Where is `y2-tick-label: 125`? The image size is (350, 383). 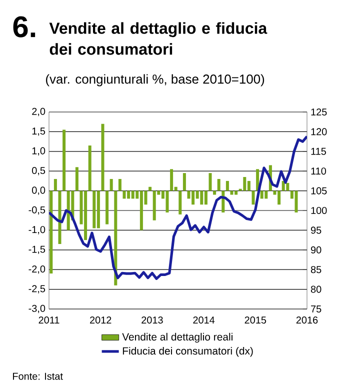
y2-tick-label: 125 is located at coordinates (319, 112).